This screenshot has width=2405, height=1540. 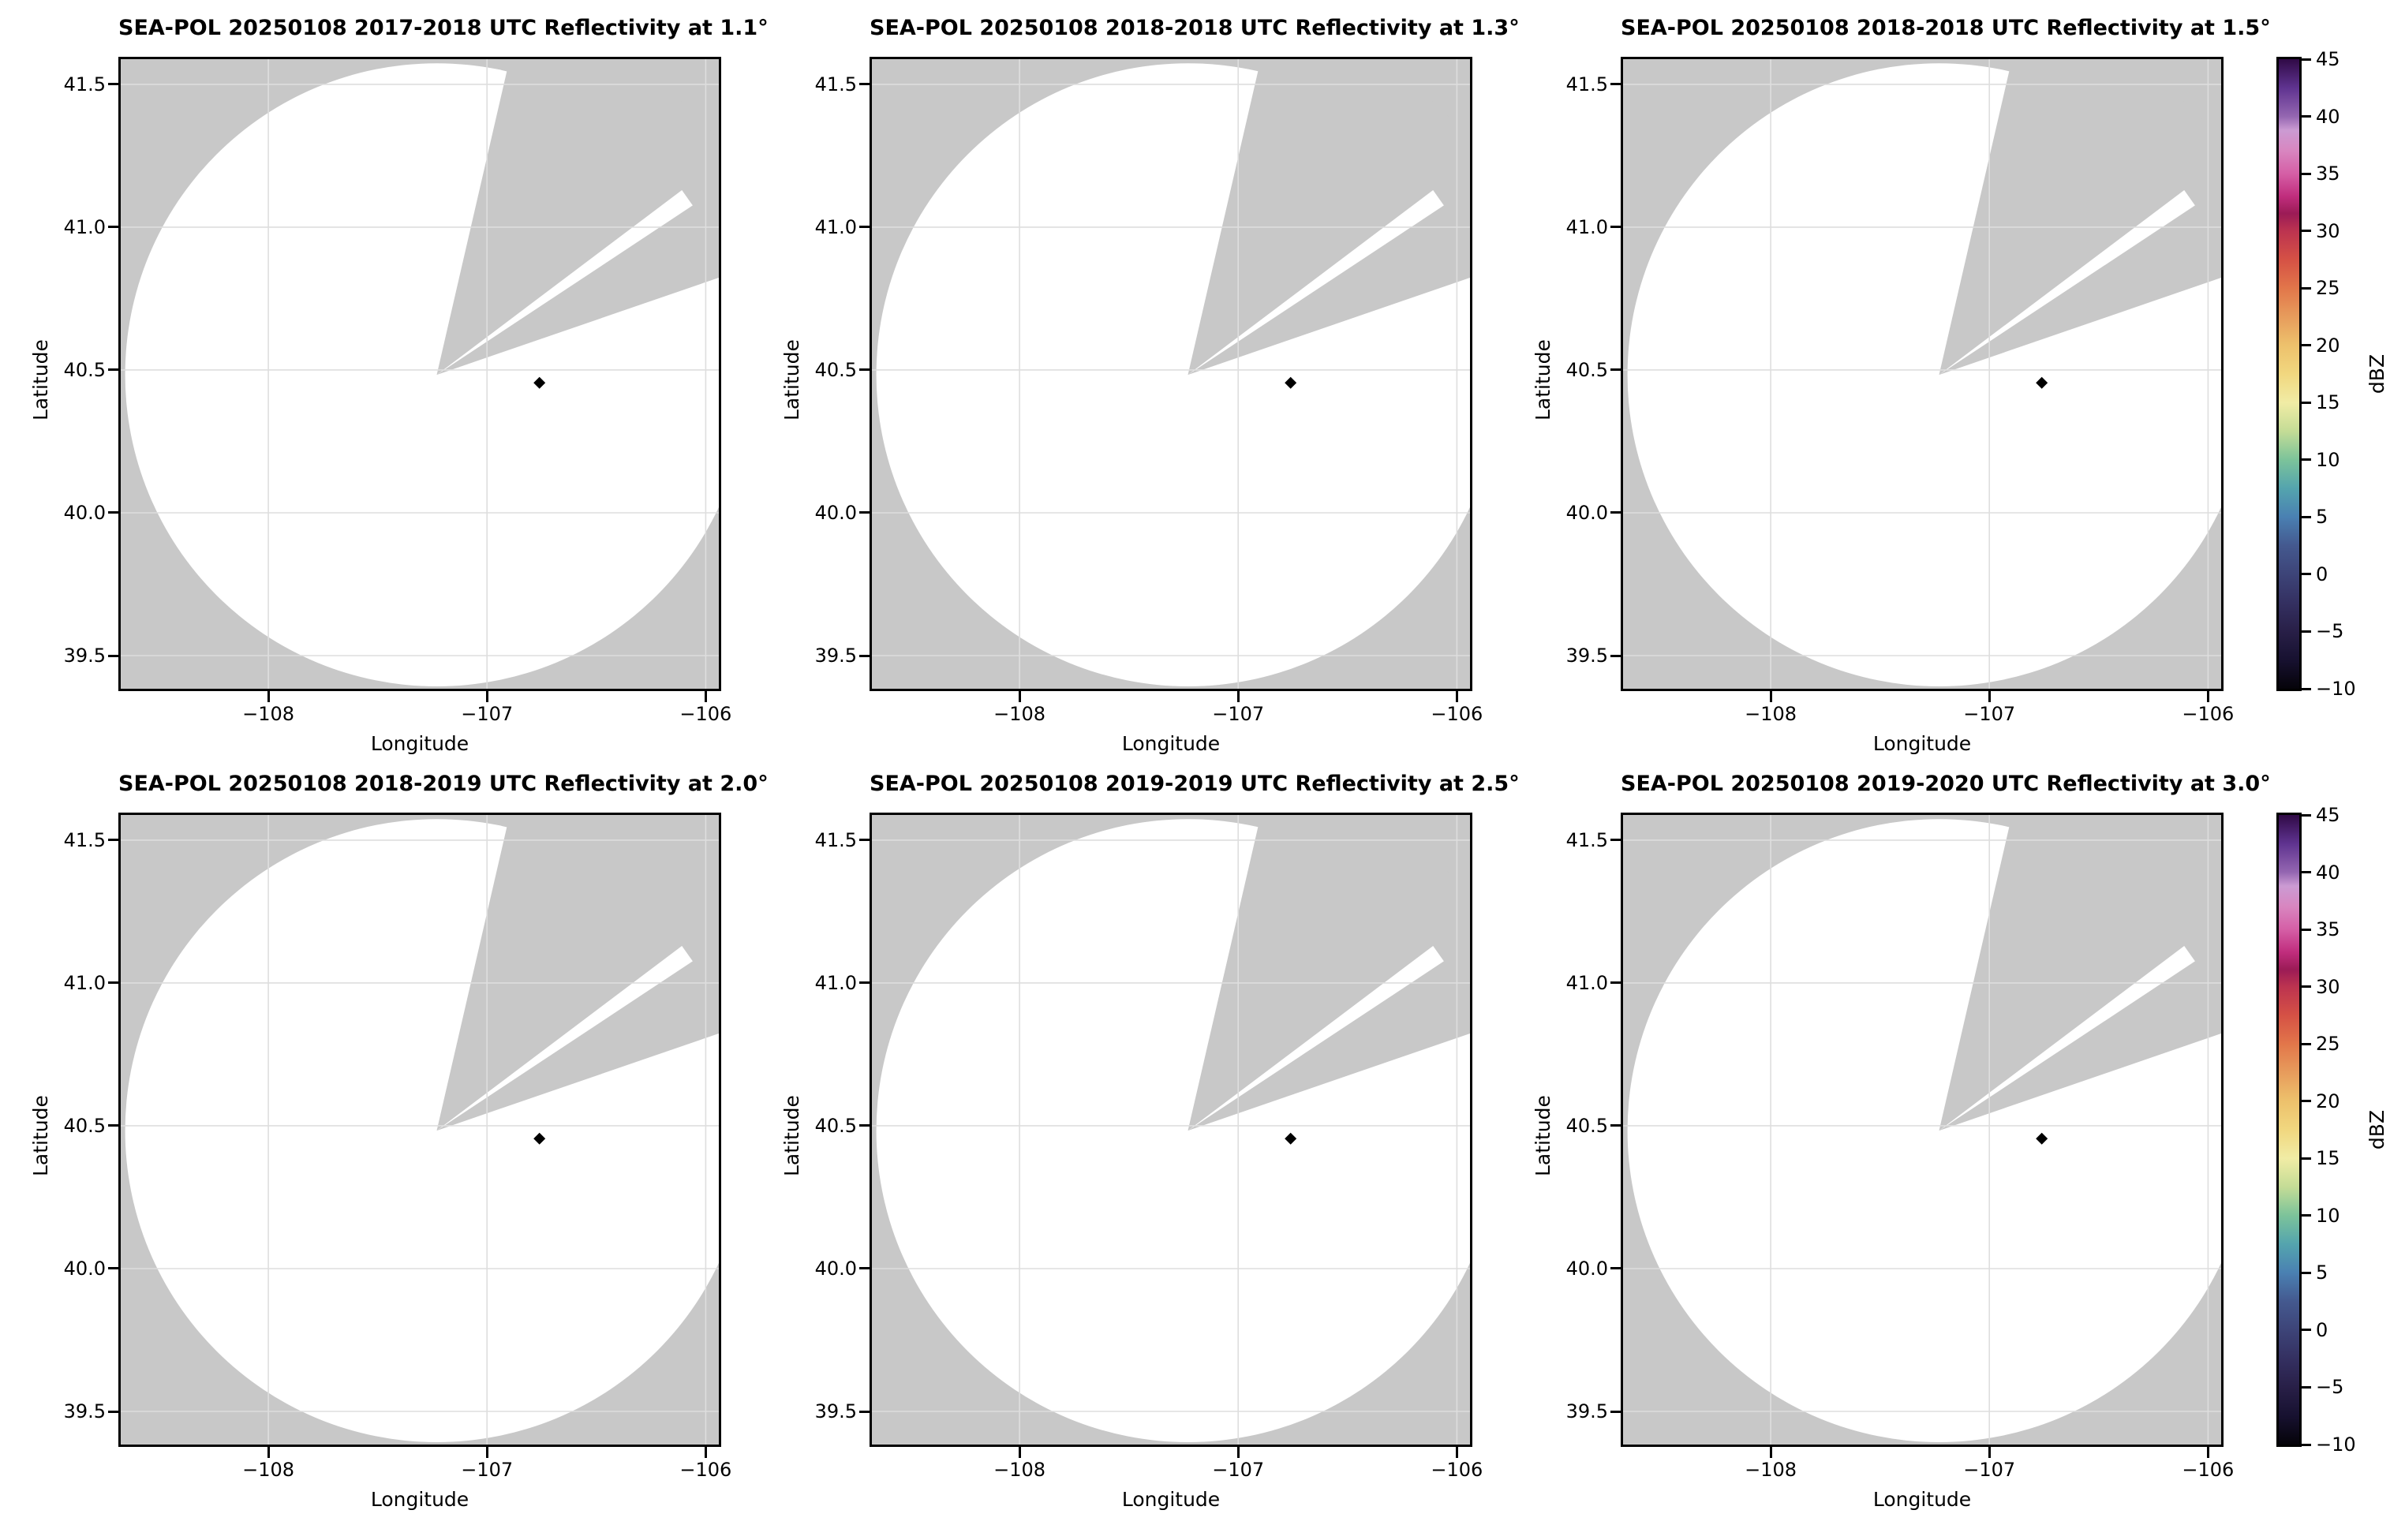 What do you see at coordinates (2328, 59) in the screenshot?
I see `colorbar-tick-label: 45` at bounding box center [2328, 59].